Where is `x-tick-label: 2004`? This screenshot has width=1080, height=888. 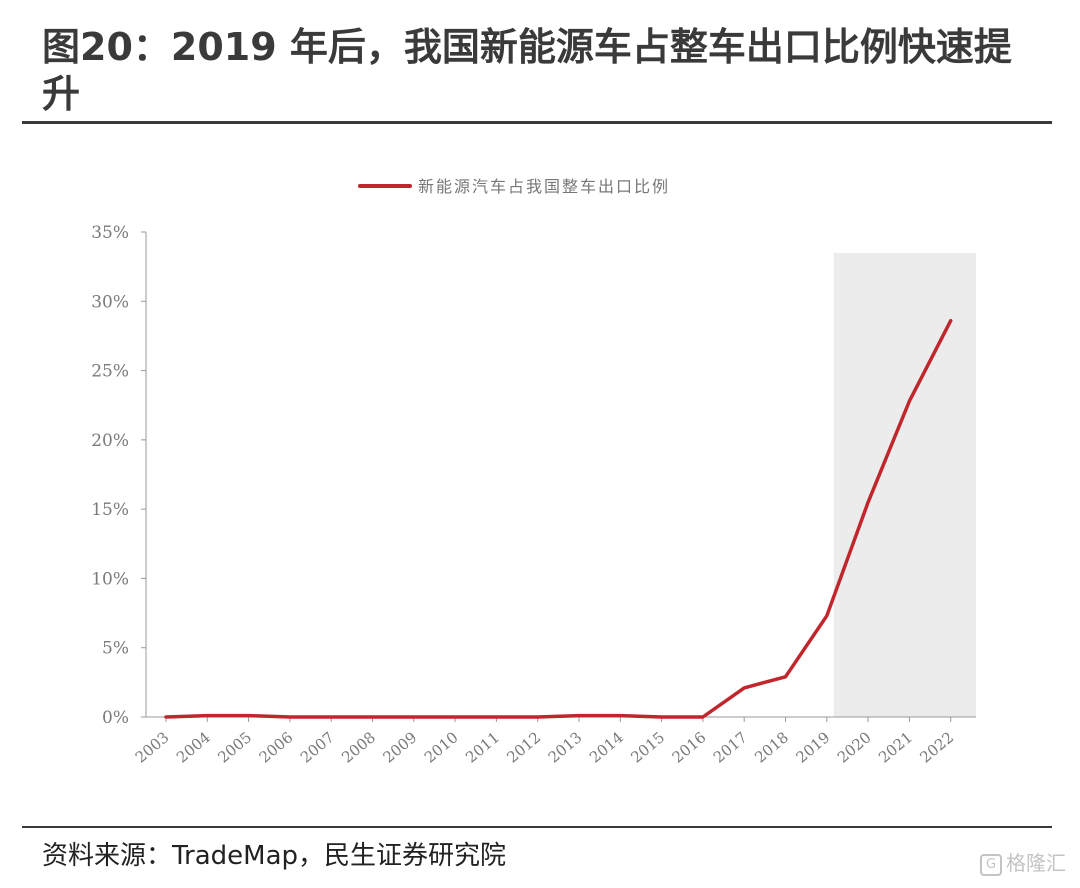
x-tick-label: 2004 is located at coordinates (193, 747).